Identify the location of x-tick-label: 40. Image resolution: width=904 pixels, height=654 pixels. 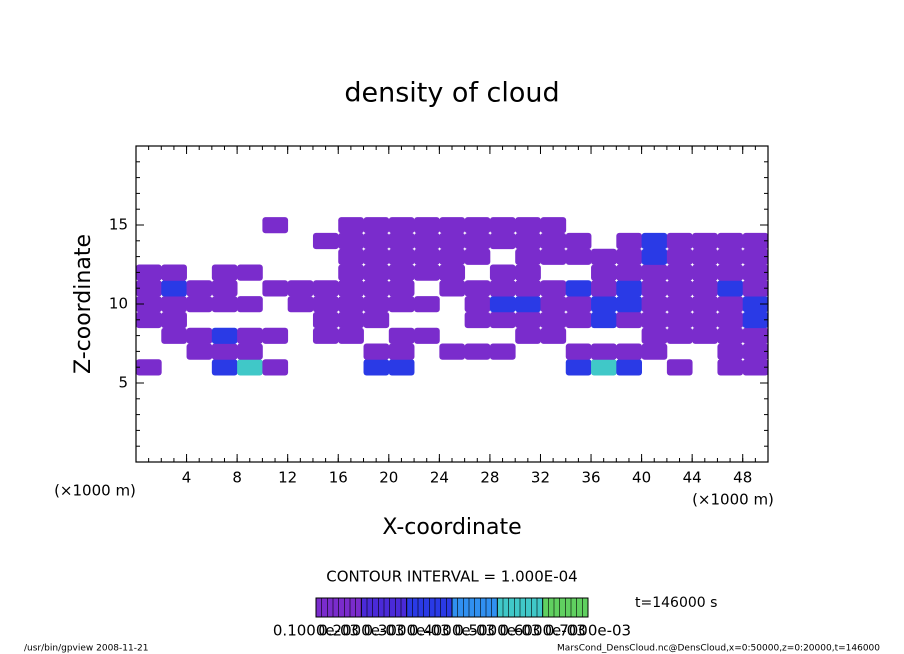
(641, 478).